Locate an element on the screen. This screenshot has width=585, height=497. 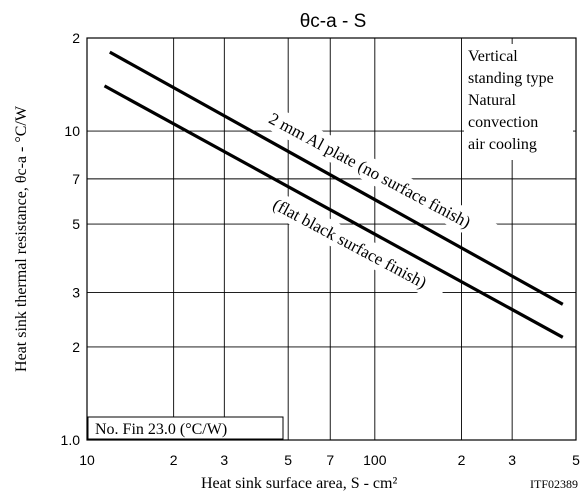
series-2-label-bg is located at coordinates (350, 243).